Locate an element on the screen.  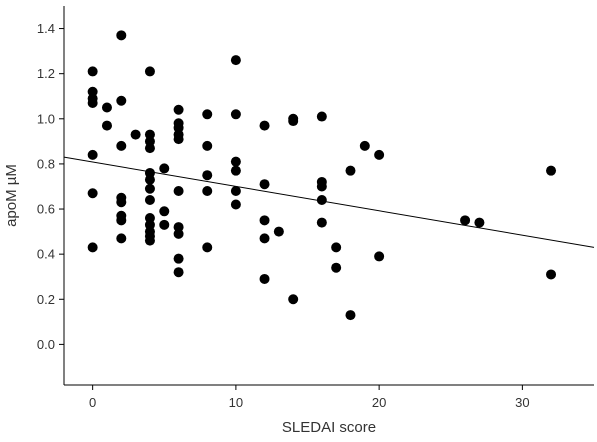
x-axis-title: SLEDAI score is located at coordinates (329, 427).